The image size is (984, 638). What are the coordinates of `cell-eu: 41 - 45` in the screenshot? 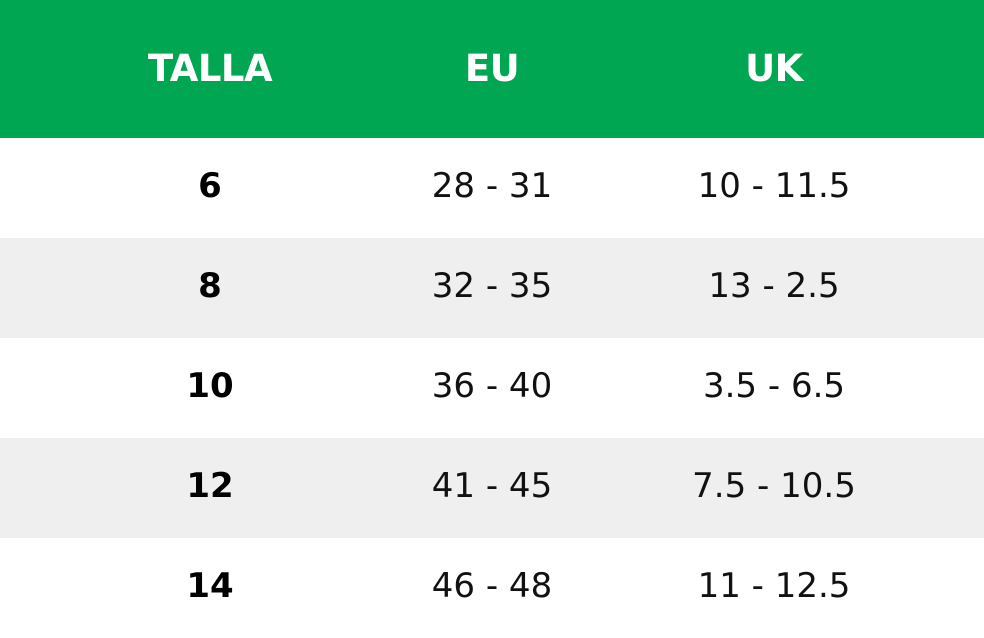 It's located at (492, 486).